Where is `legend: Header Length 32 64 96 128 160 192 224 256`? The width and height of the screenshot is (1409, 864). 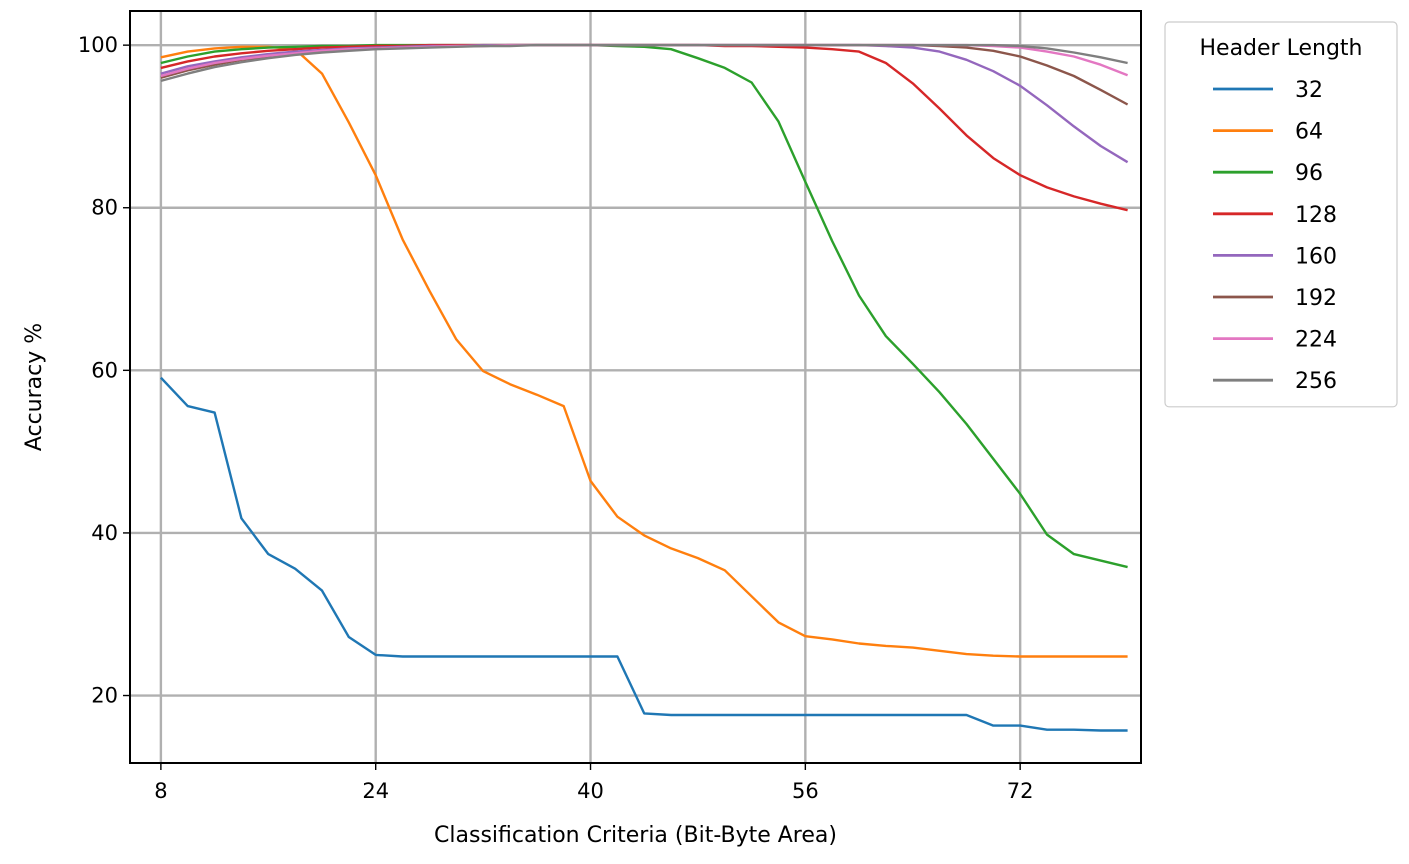 legend: Header Length 32 64 96 128 160 192 224 256 is located at coordinates (1281, 214).